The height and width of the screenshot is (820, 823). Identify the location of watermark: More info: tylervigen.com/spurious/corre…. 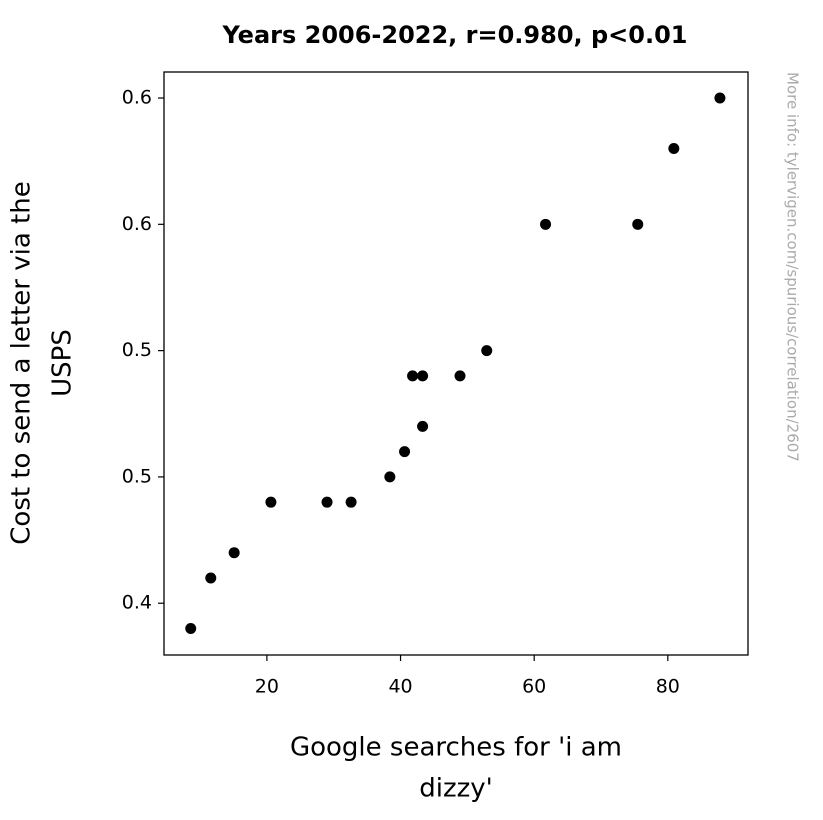
(793, 267).